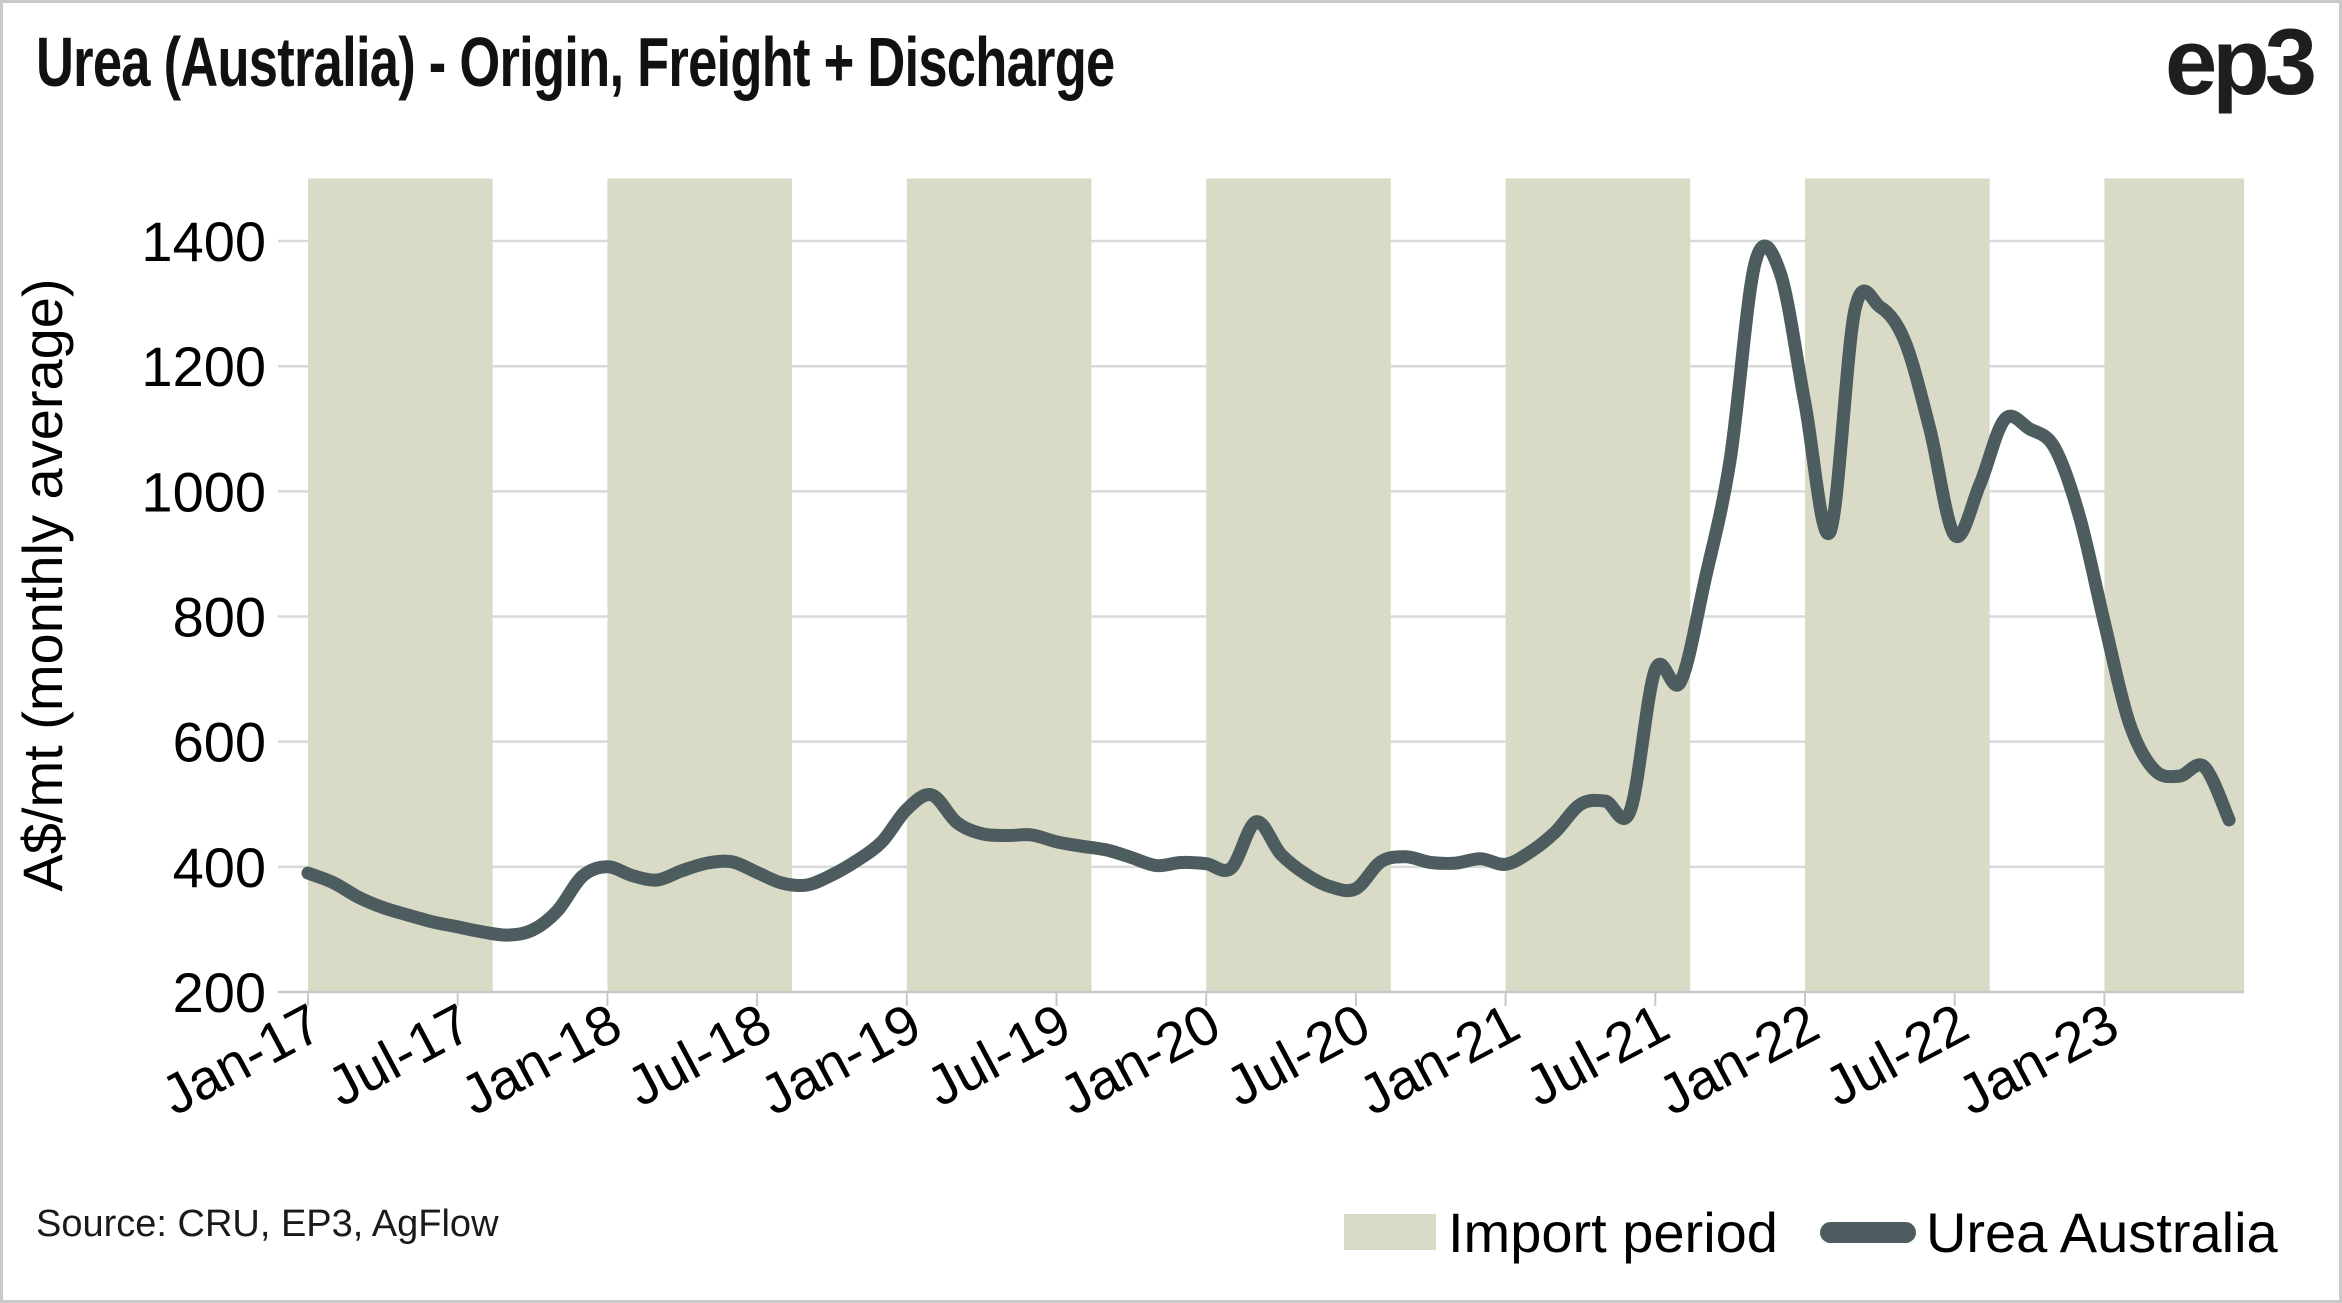  I want to click on y-tick-label: 600, so click(219, 742).